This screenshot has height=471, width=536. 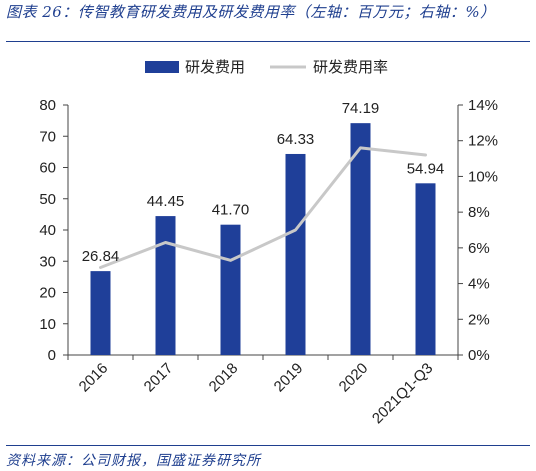 I want to click on left-tick-label: 0, so click(x=52, y=355).